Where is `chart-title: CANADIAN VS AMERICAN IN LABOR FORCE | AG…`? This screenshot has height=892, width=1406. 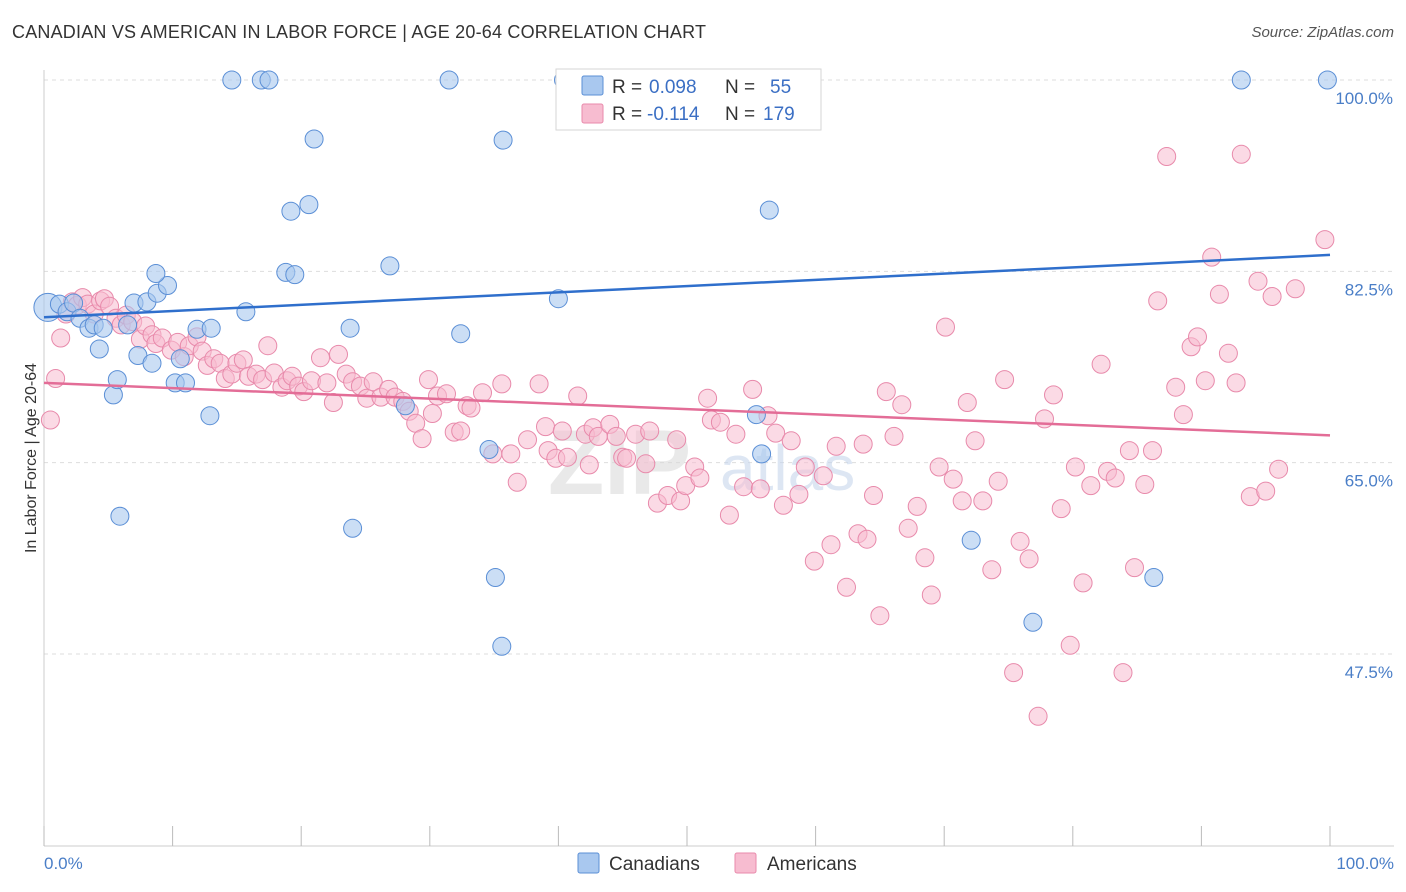
chart-title: CANADIAN VS AMERICAN IN LABOR FORCE | AG… is located at coordinates (359, 32).